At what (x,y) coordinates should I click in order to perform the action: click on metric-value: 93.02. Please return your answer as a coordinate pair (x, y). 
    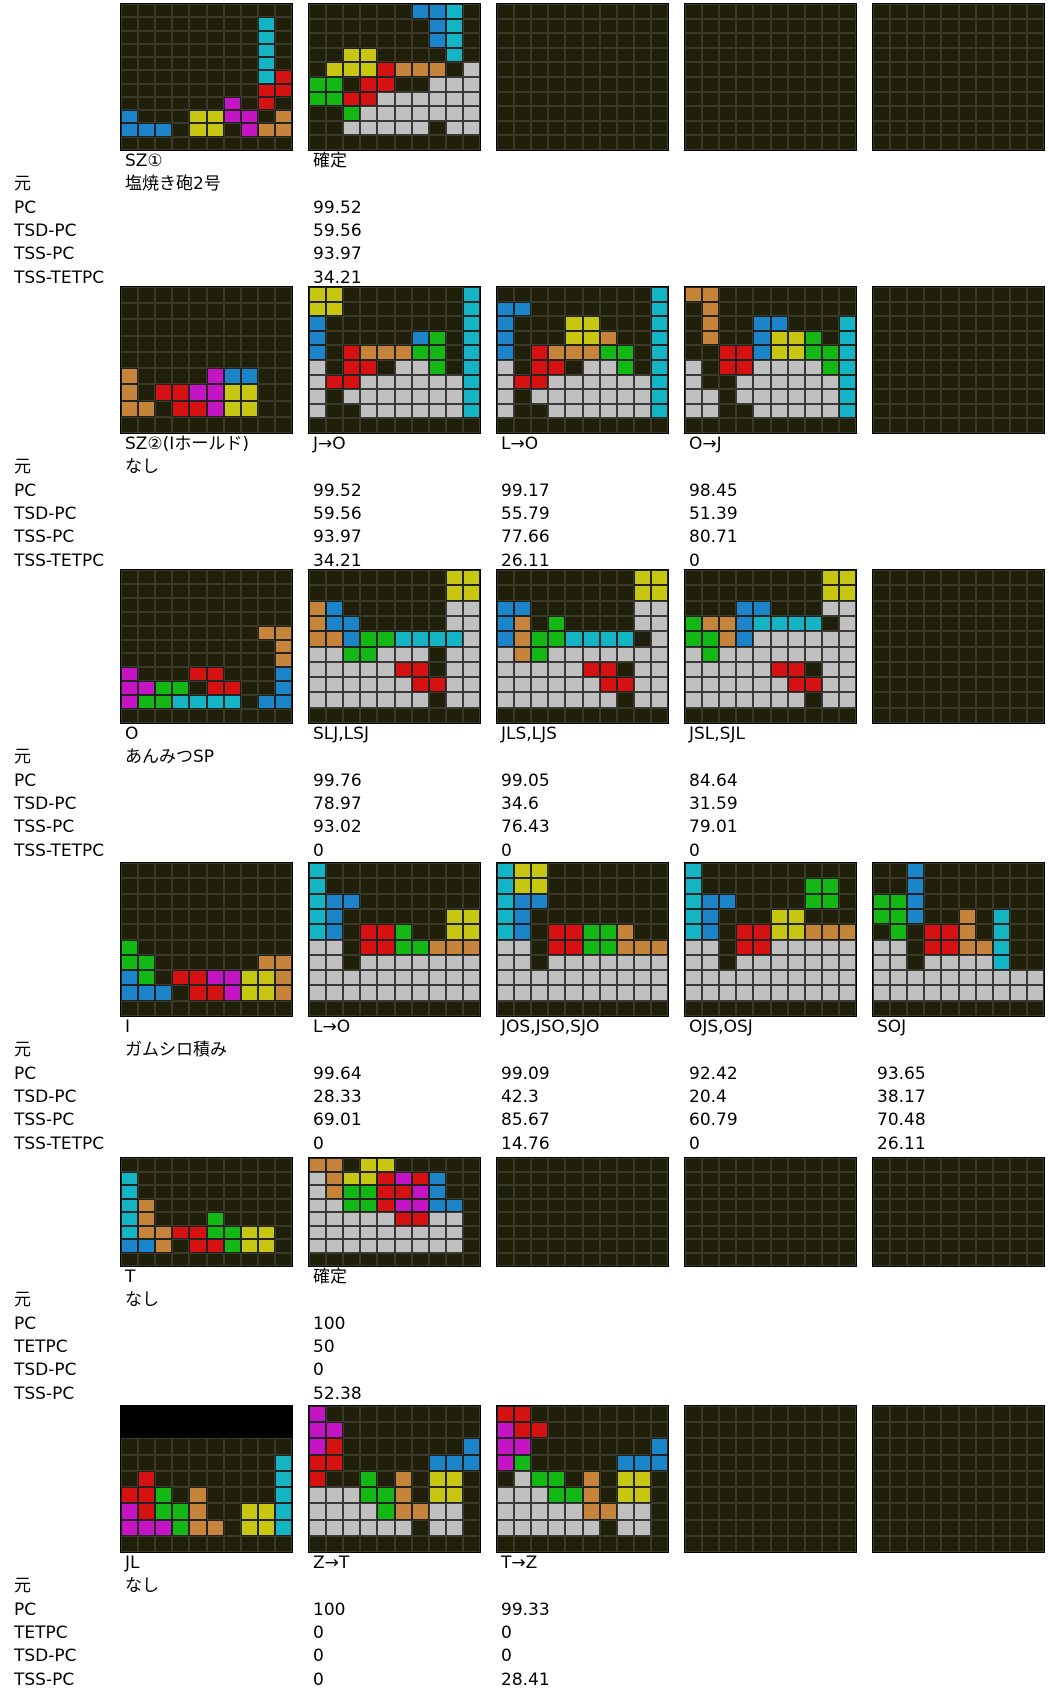
    Looking at the image, I should click on (337, 827).